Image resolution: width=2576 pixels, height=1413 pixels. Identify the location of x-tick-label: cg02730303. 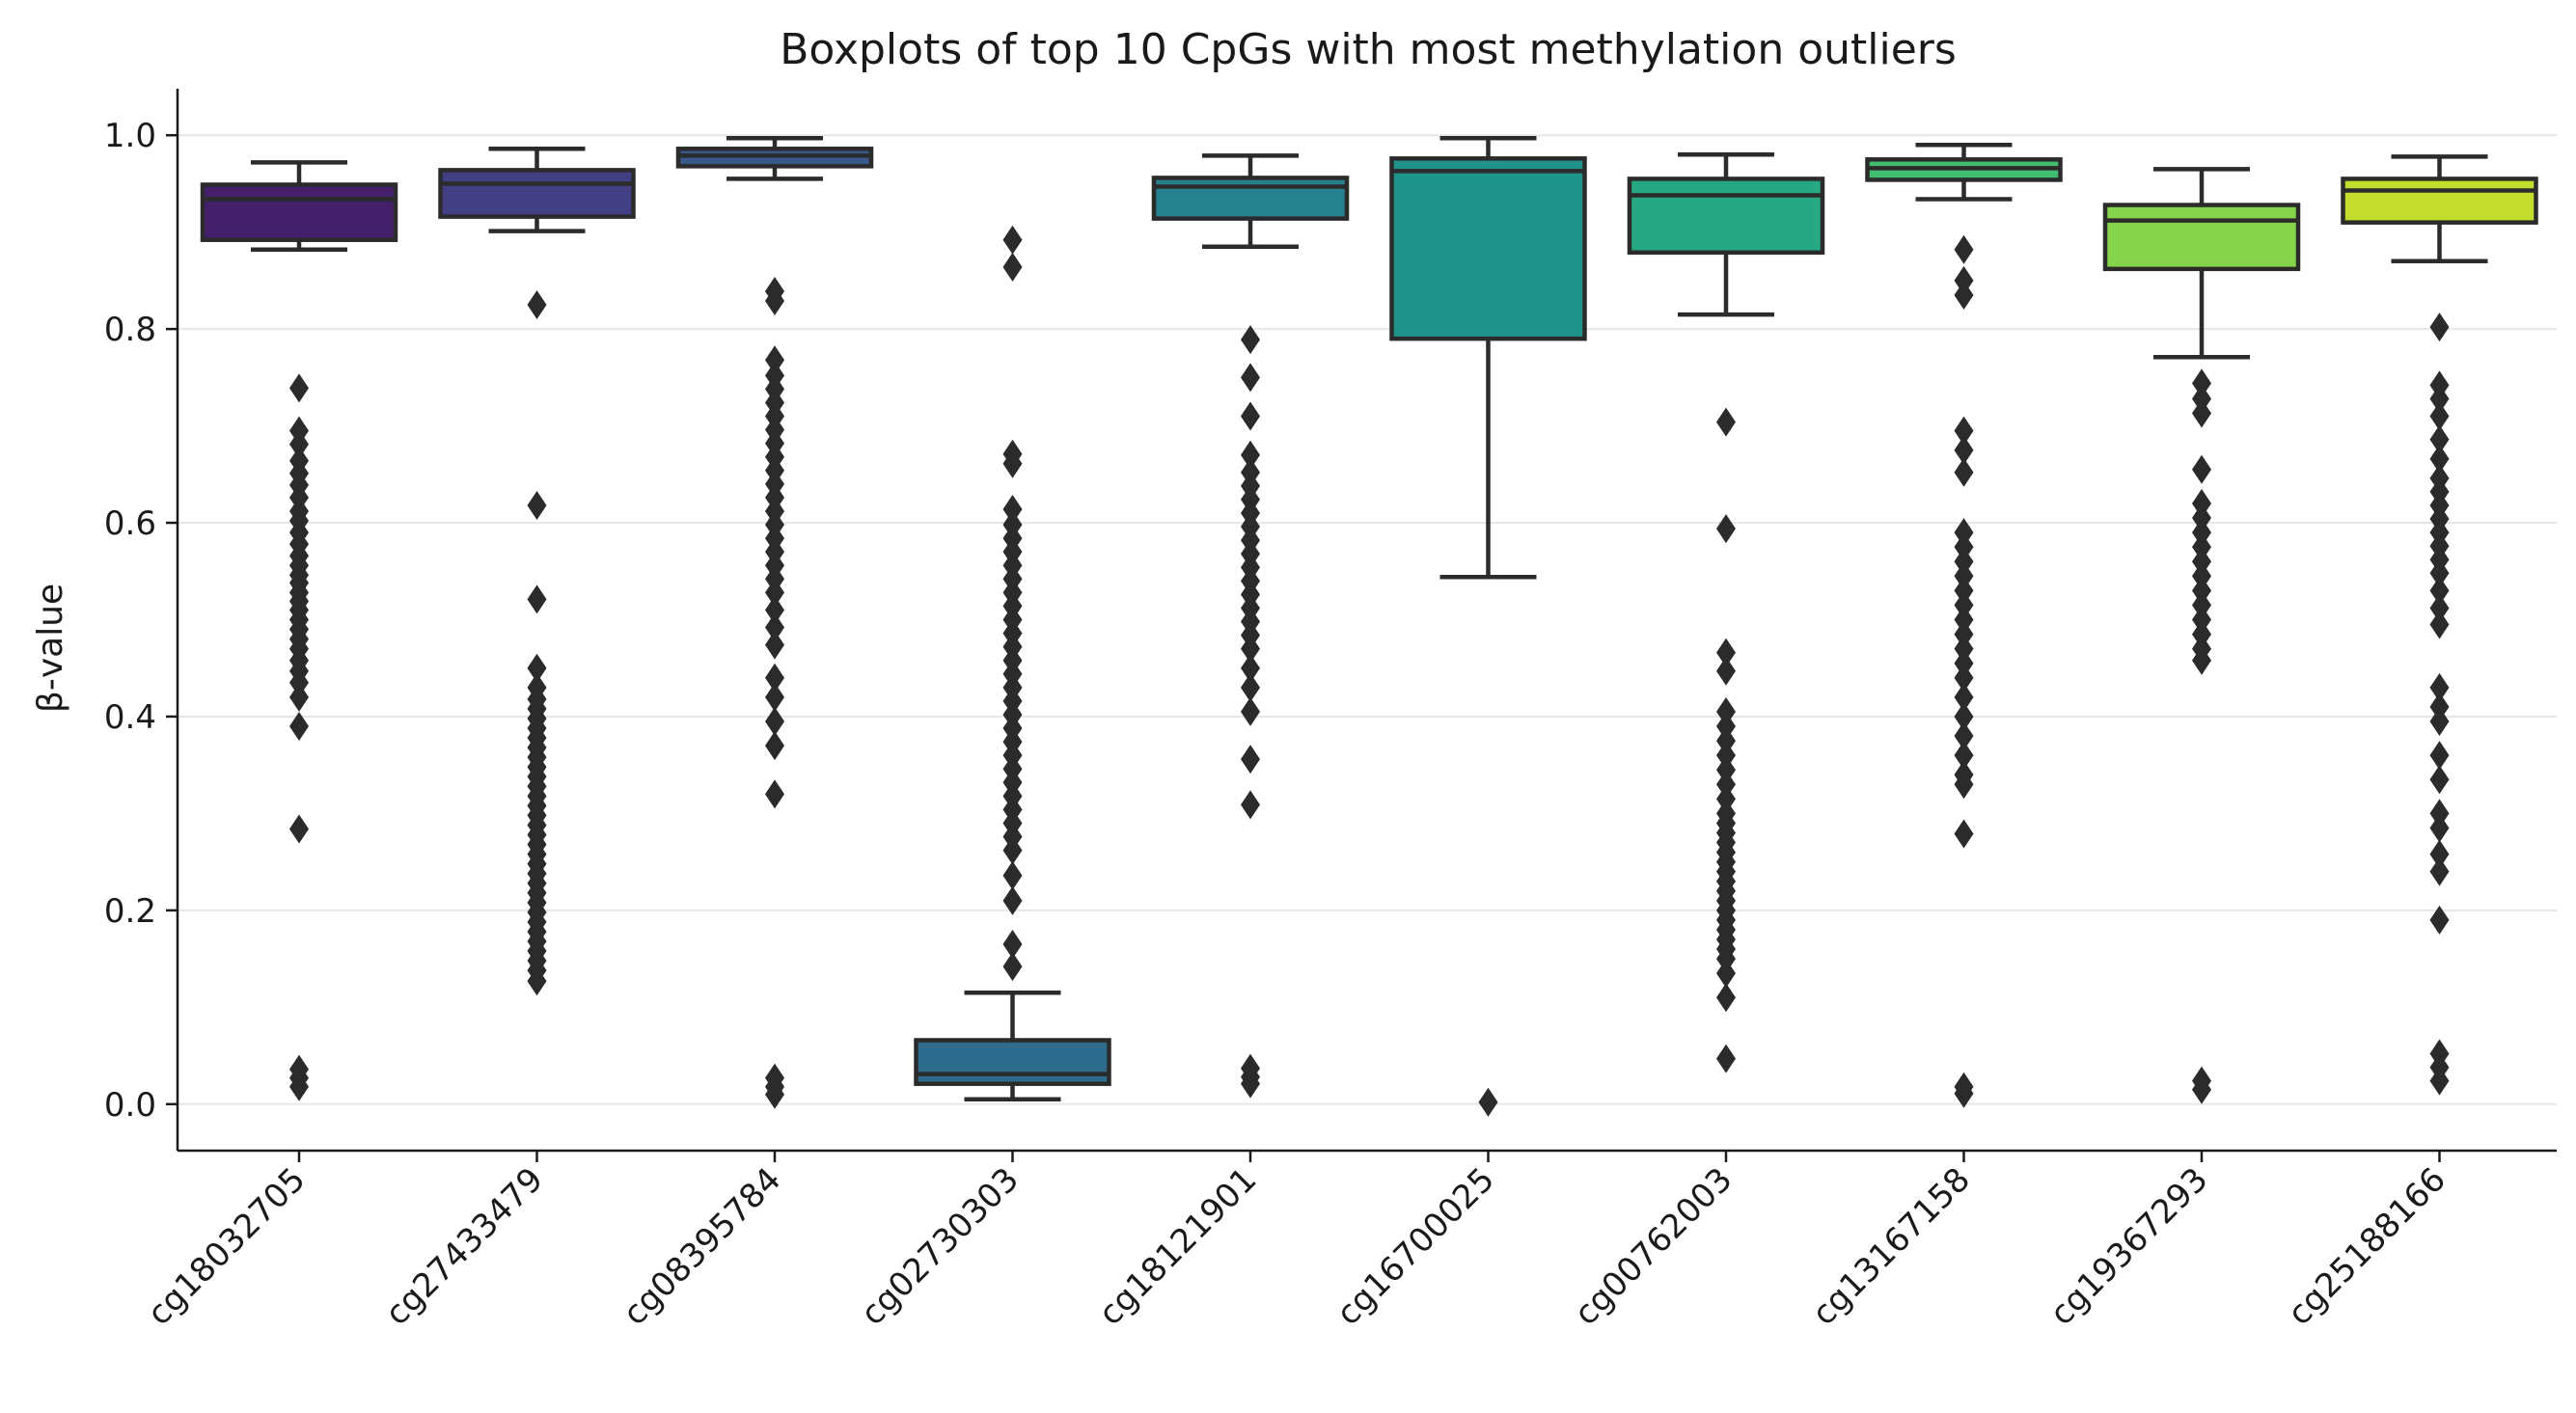
(941, 1246).